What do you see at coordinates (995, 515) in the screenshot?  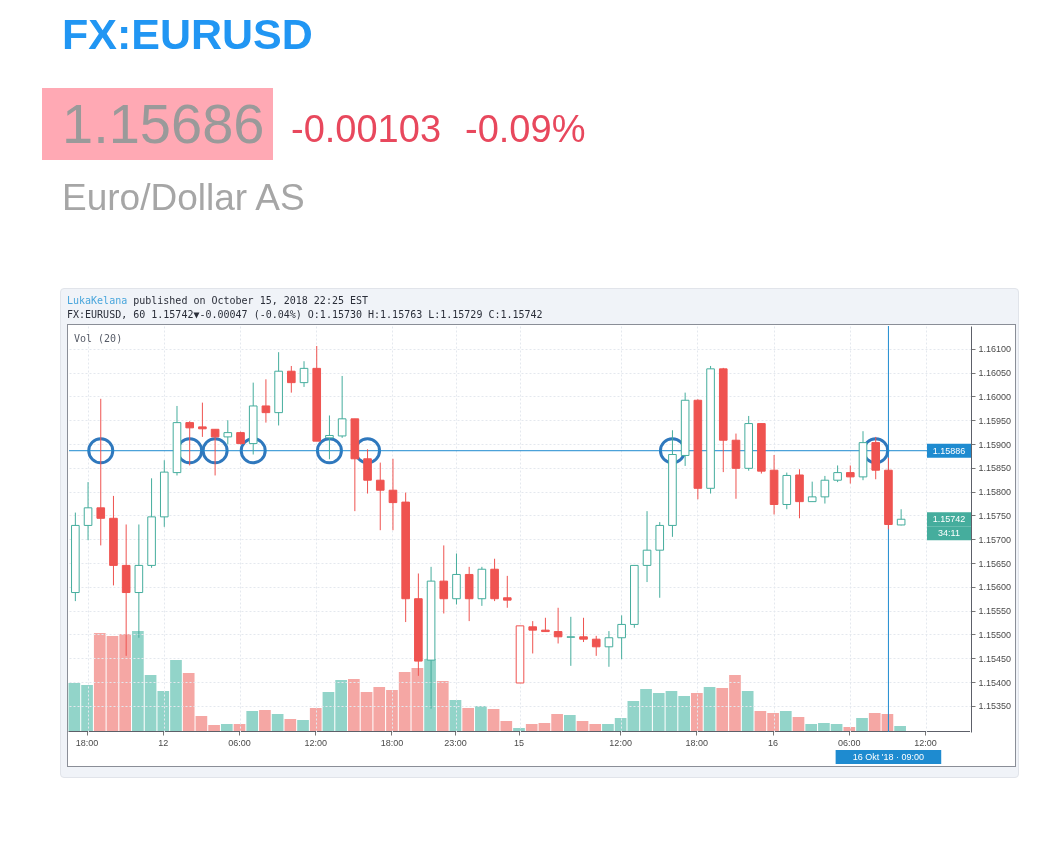 I see `y-tick-label: 1.15750` at bounding box center [995, 515].